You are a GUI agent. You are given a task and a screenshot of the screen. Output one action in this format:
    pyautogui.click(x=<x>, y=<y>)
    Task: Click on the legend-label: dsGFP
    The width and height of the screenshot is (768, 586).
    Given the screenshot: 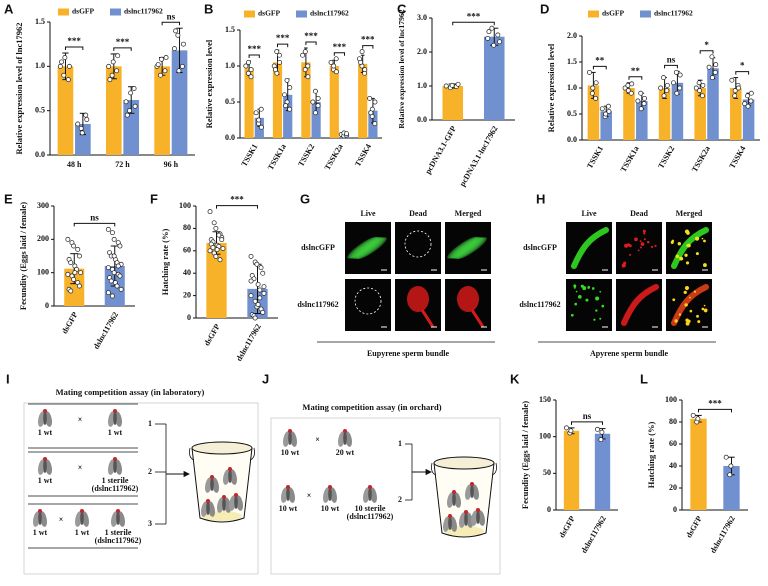 What is the action you would take?
    pyautogui.click(x=269, y=13)
    